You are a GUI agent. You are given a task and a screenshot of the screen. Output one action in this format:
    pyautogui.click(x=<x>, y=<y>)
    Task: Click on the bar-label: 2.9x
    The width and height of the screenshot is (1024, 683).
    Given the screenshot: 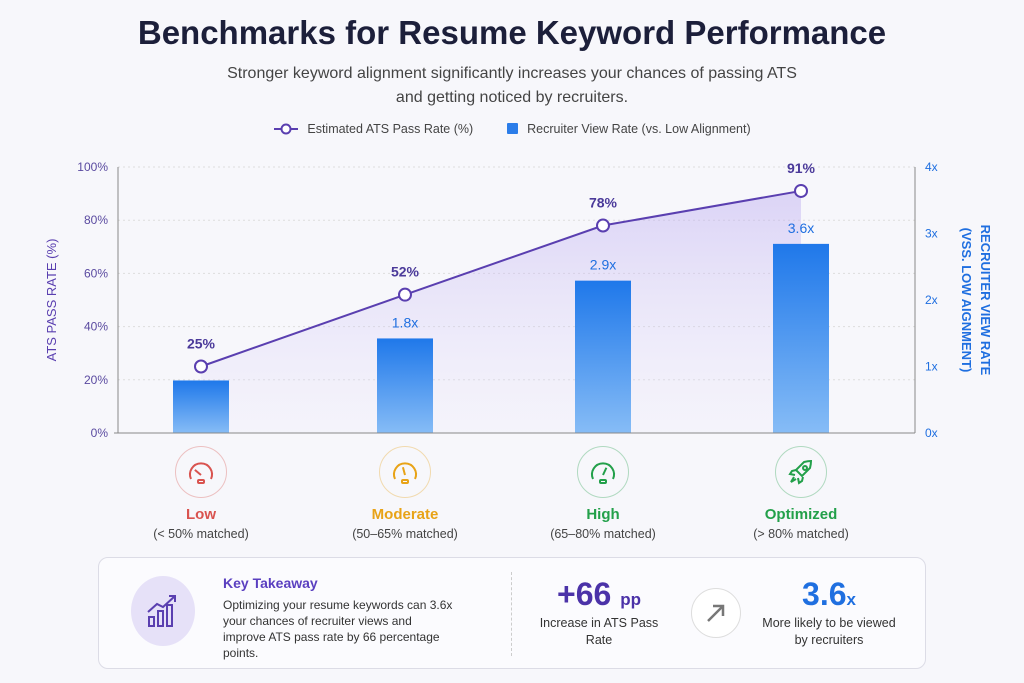 What is the action you would take?
    pyautogui.click(x=603, y=265)
    